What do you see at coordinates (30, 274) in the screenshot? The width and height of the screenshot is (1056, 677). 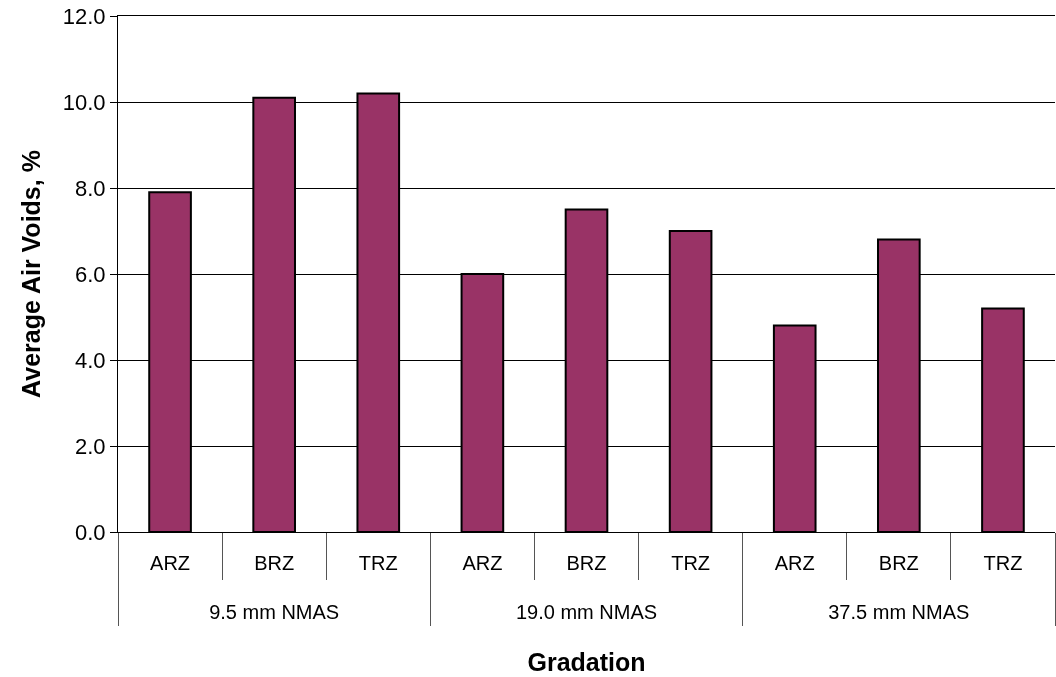 I see `y-axis-title: Average Air Voids, %` at bounding box center [30, 274].